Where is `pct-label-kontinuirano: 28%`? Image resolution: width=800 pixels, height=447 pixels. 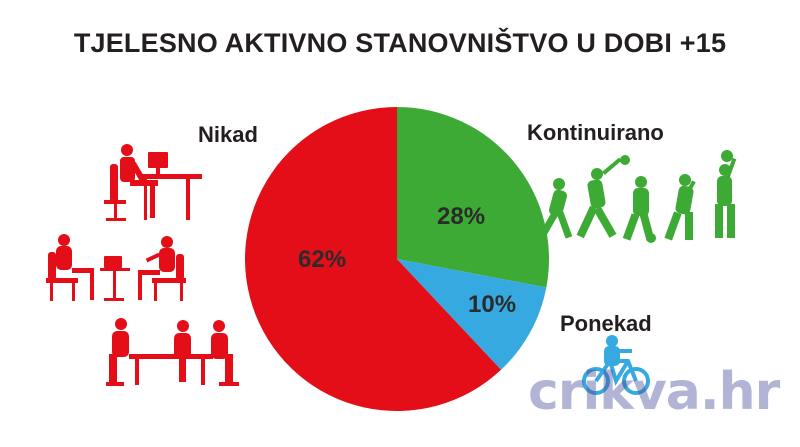
pct-label-kontinuirano: 28% is located at coordinates (461, 216).